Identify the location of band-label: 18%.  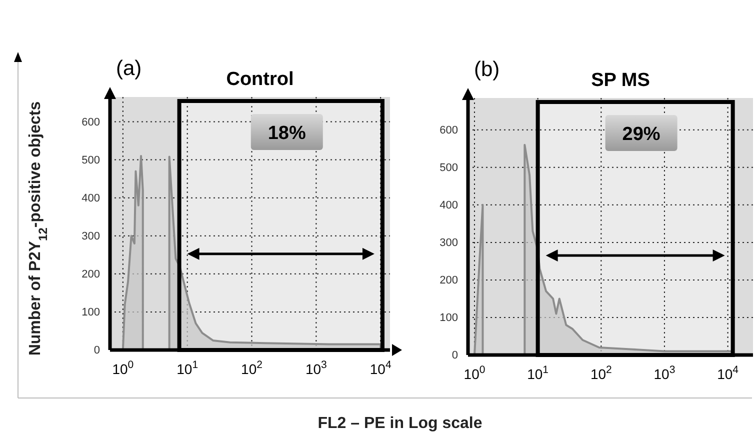
(287, 133).